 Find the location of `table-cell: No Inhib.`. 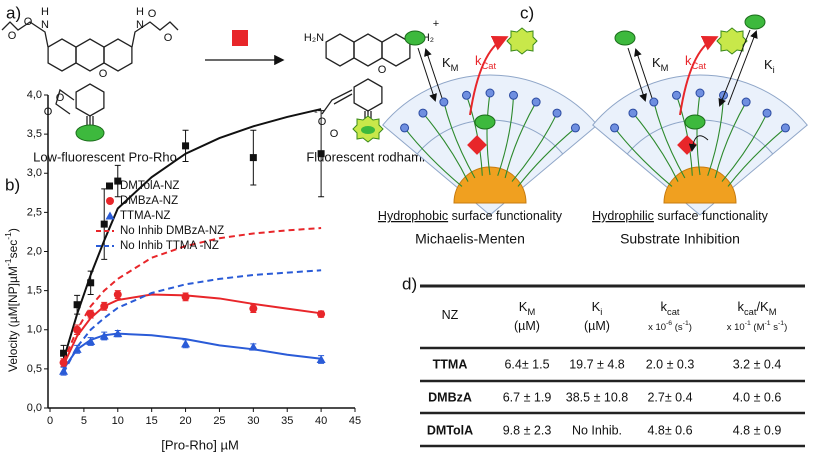

table-cell: No Inhib. is located at coordinates (597, 430).